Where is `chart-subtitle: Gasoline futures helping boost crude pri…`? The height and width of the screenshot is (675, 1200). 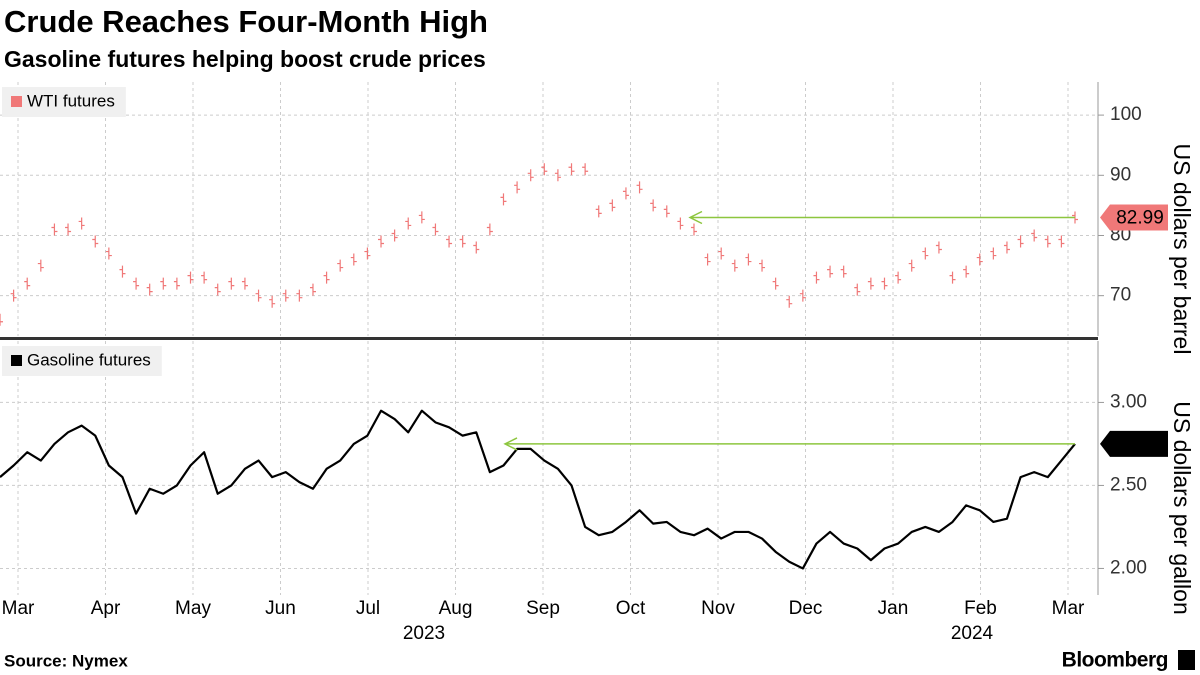
chart-subtitle: Gasoline futures helping boost crude pri… is located at coordinates (245, 59).